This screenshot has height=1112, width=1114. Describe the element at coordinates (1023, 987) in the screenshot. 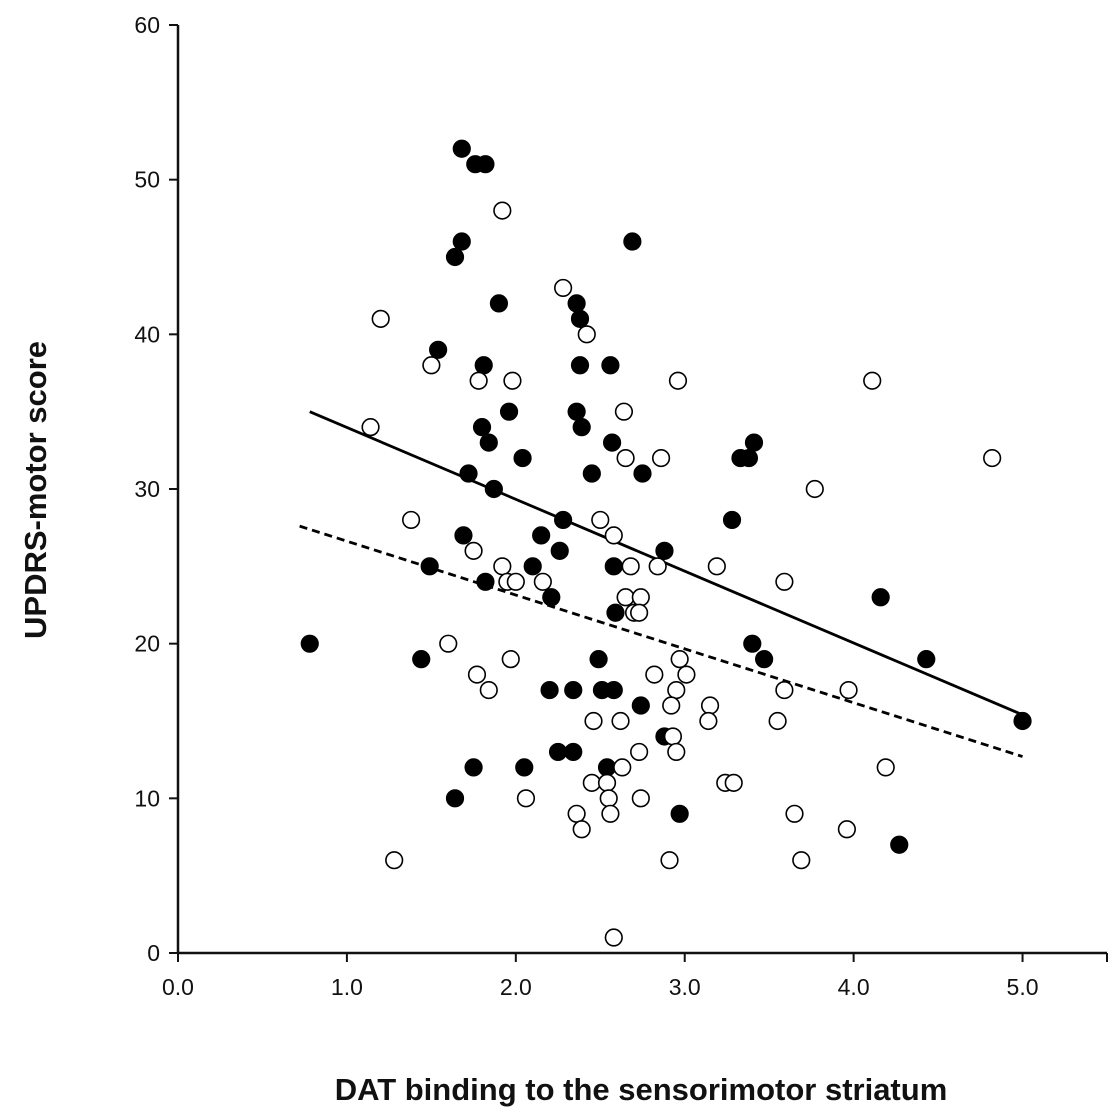

I see `x-tick-label: 5.0` at that location.